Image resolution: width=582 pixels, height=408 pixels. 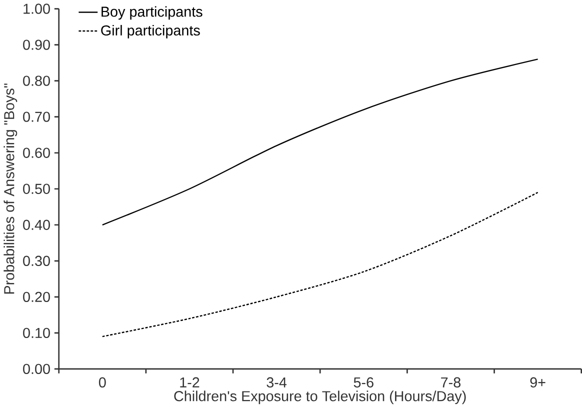 I want to click on x-tick-label: 3-4, so click(x=276, y=382).